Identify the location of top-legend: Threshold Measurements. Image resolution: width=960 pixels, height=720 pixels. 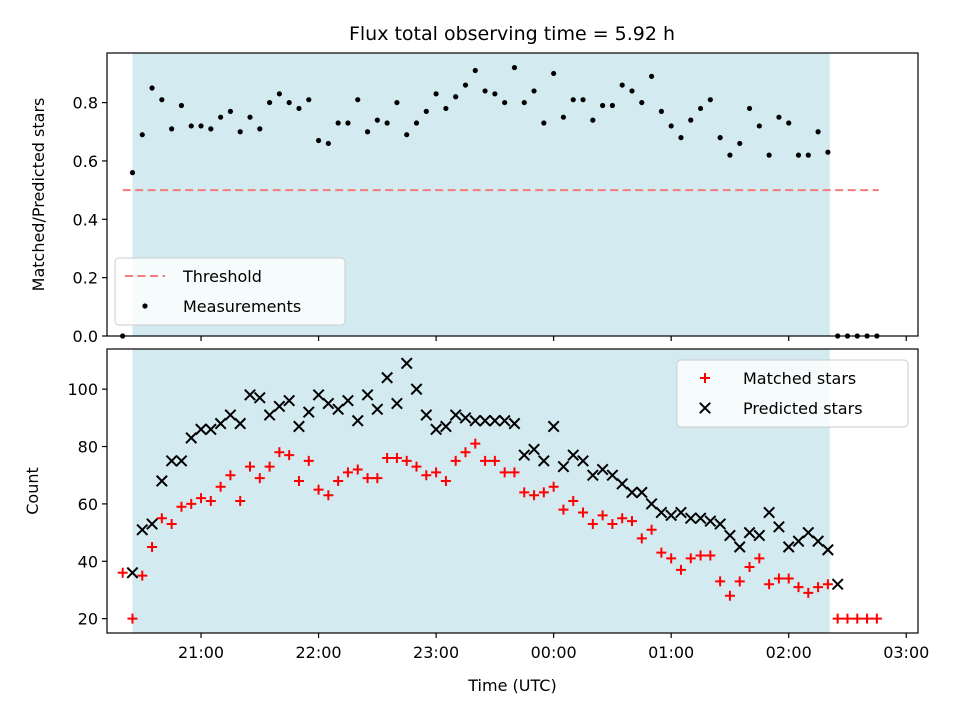
(230, 291).